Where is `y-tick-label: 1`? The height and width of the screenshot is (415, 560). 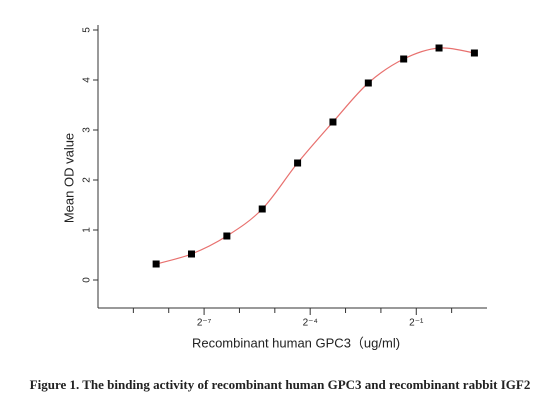 y-tick-label: 1 is located at coordinates (87, 230).